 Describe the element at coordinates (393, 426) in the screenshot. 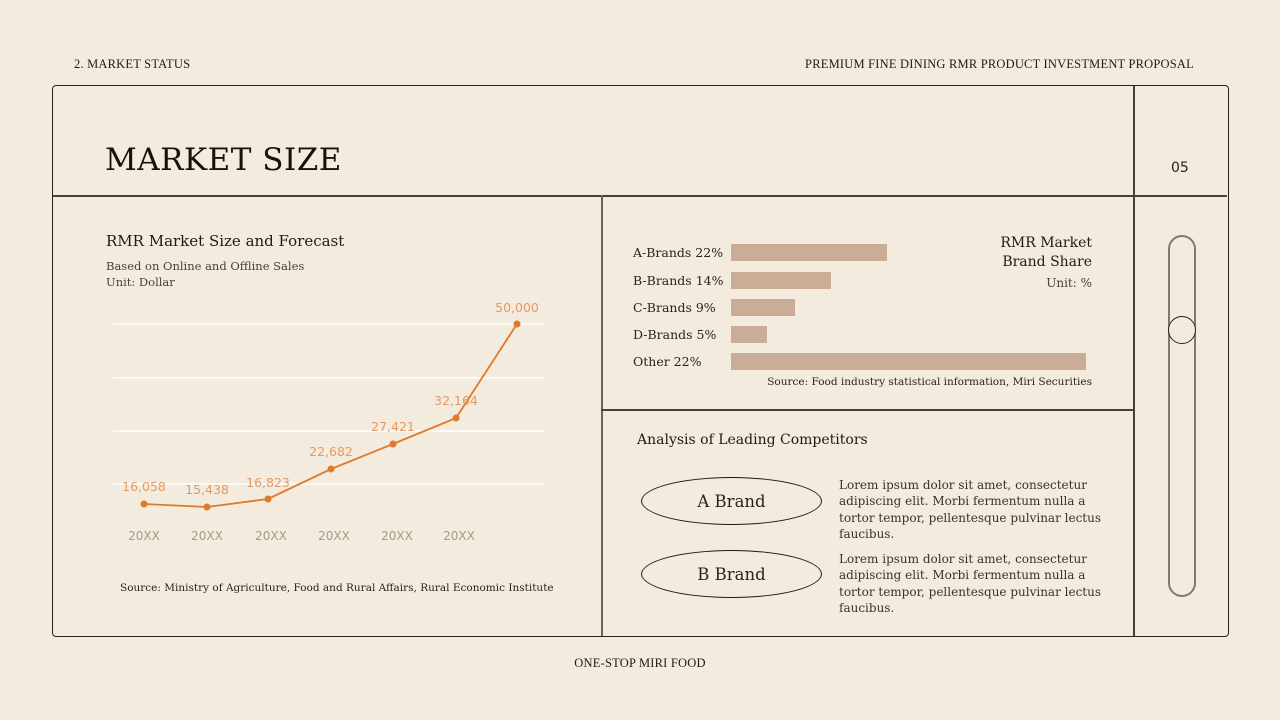

I see `svg-text: 27,421` at that location.